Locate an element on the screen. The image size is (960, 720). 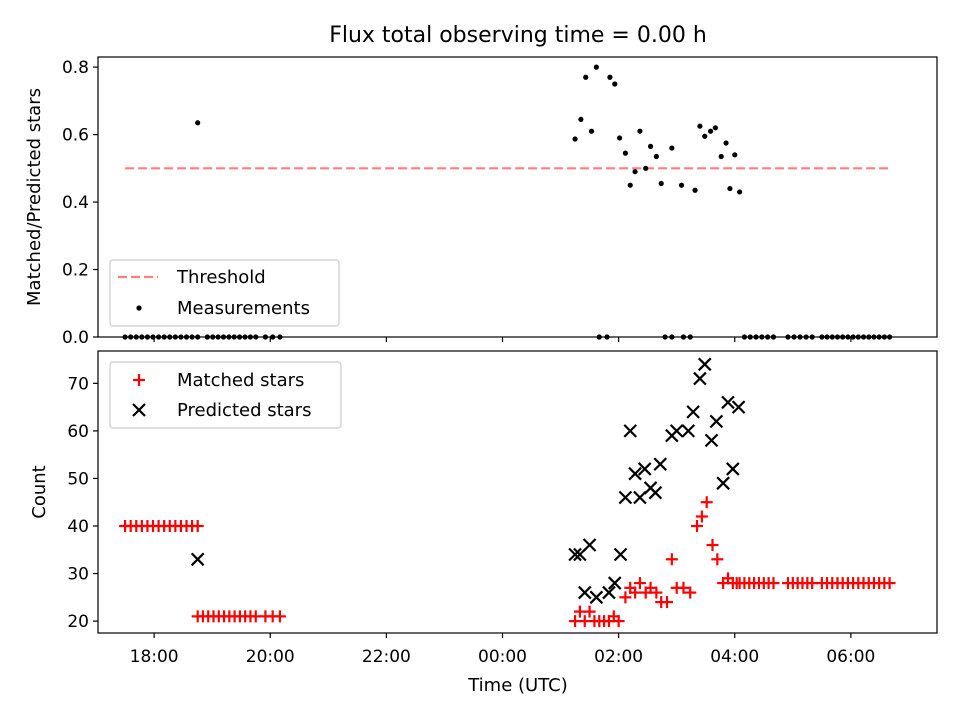
legend-matched-label: Matched stars is located at coordinates (240, 380).